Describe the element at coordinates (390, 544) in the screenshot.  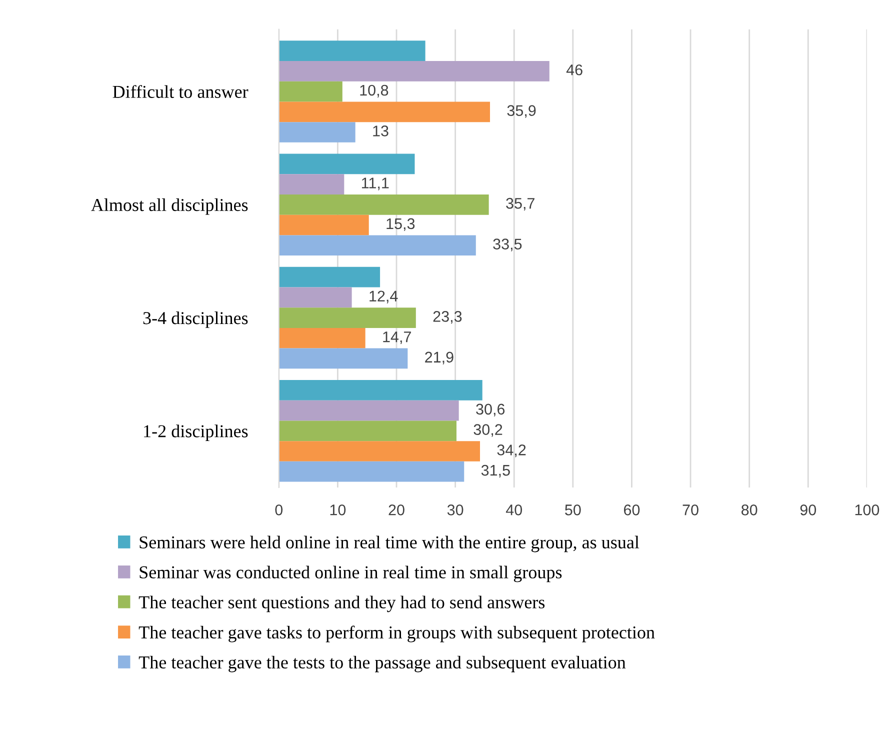
I see `legend-label: Seminars were held online in real time with the entire group, as usual` at that location.